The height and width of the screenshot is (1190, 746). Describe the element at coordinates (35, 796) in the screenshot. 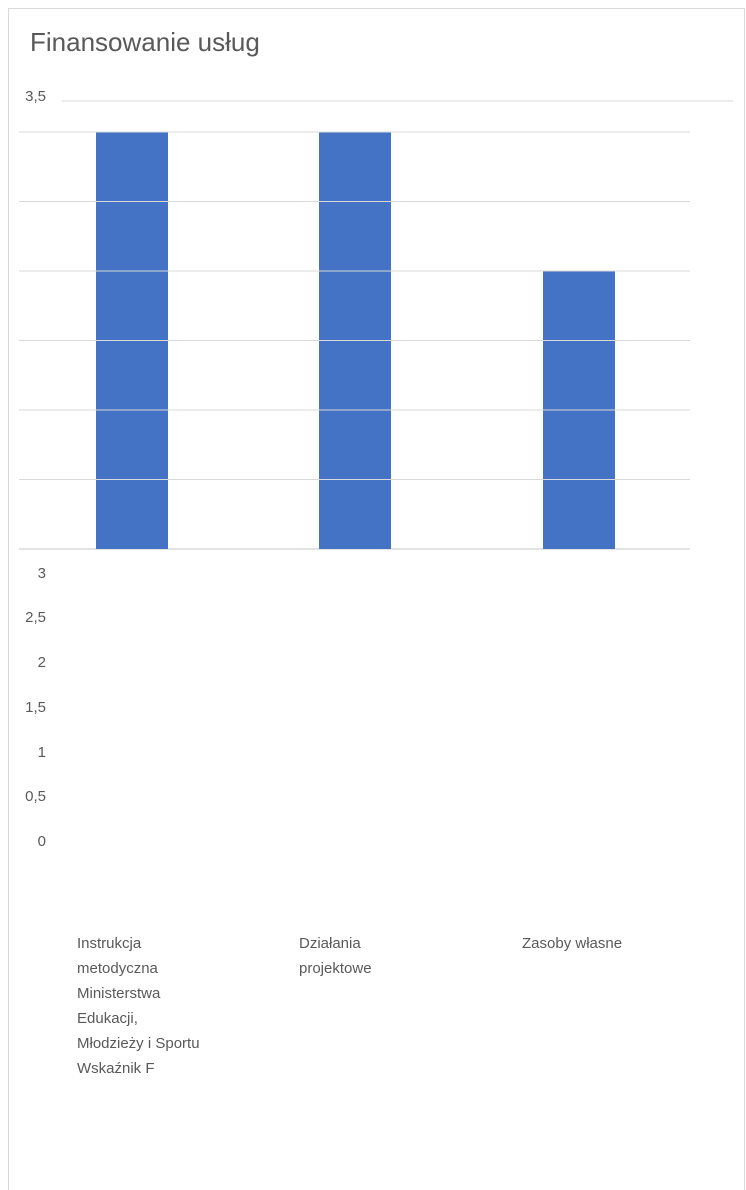

I see `y-tick-label: 0,5` at that location.